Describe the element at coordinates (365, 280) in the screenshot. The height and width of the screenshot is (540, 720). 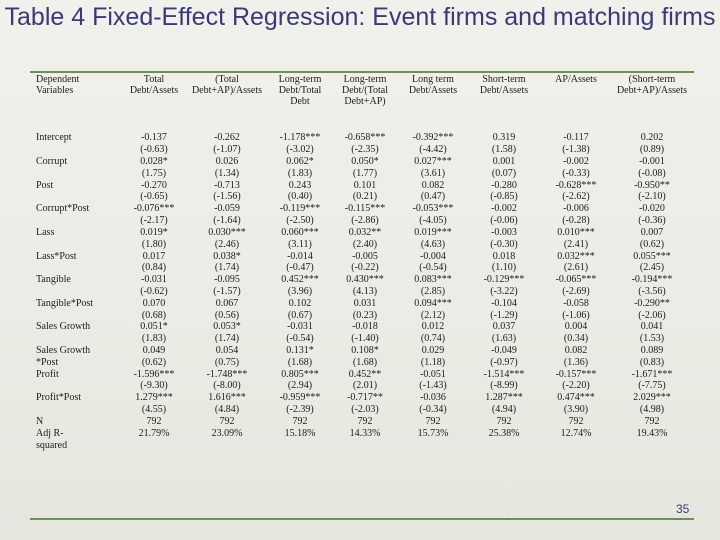
I see `table-cell: 0.430***` at that location.